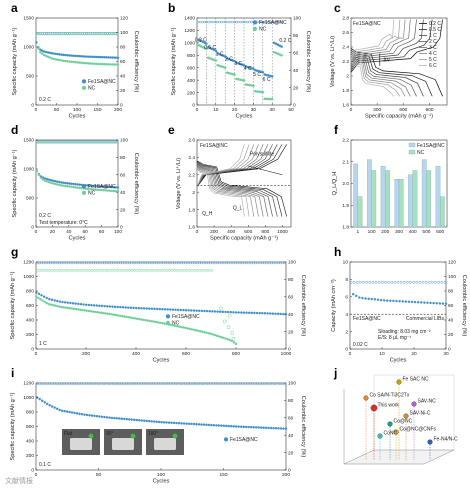  What do you see at coordinates (124, 141) in the screenshot?
I see `y2-tick-label-d: 100` at bounding box center [124, 141].